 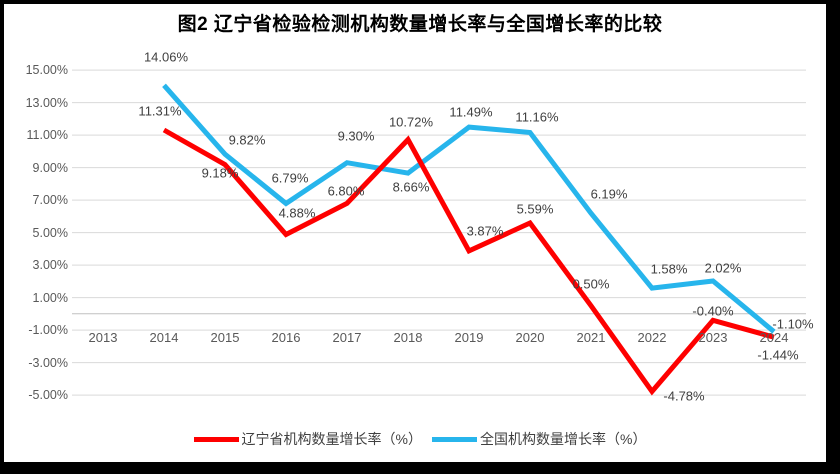 What do you see at coordinates (713, 337) in the screenshot?
I see `x-axis-label-2023: 2023` at bounding box center [713, 337].